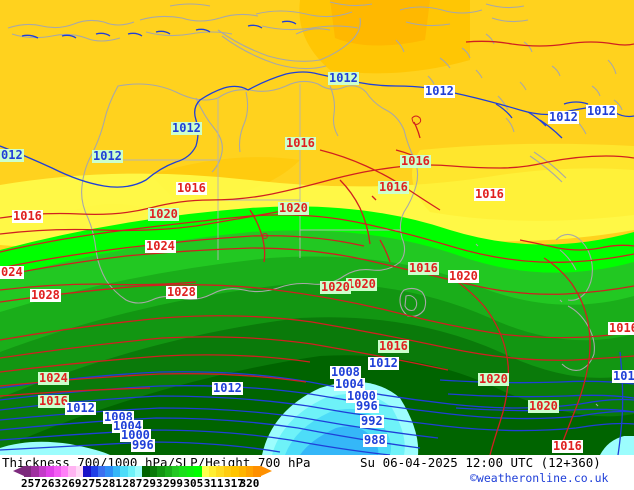 The width and height of the screenshot is (634, 490). I want to click on color-scale-right-arrow, so click(266, 471).